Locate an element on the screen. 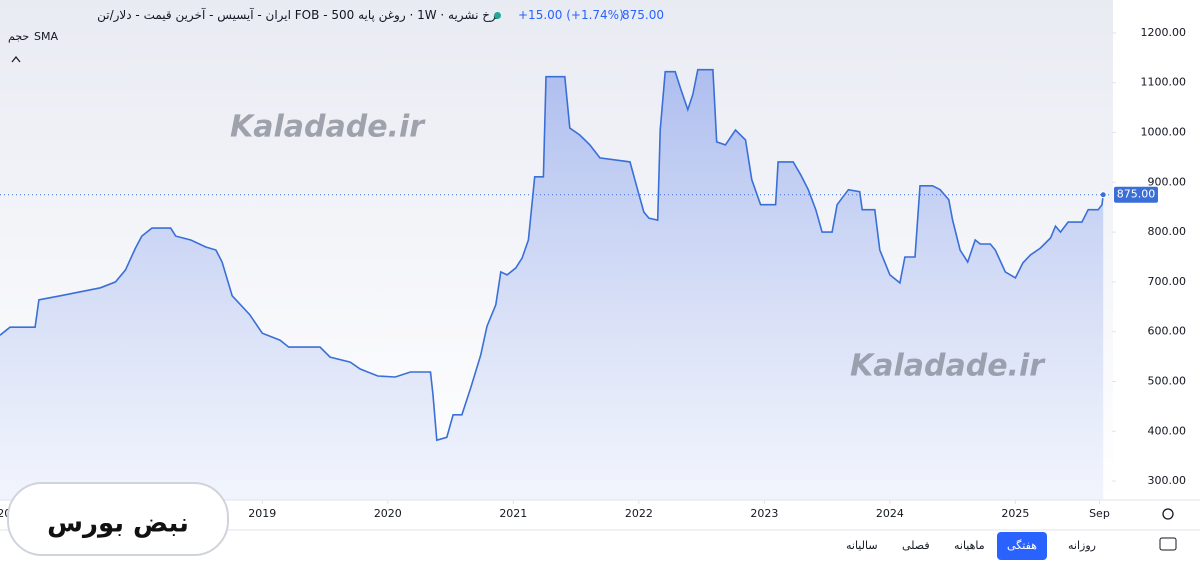  price-badge is located at coordinates (1136, 194).